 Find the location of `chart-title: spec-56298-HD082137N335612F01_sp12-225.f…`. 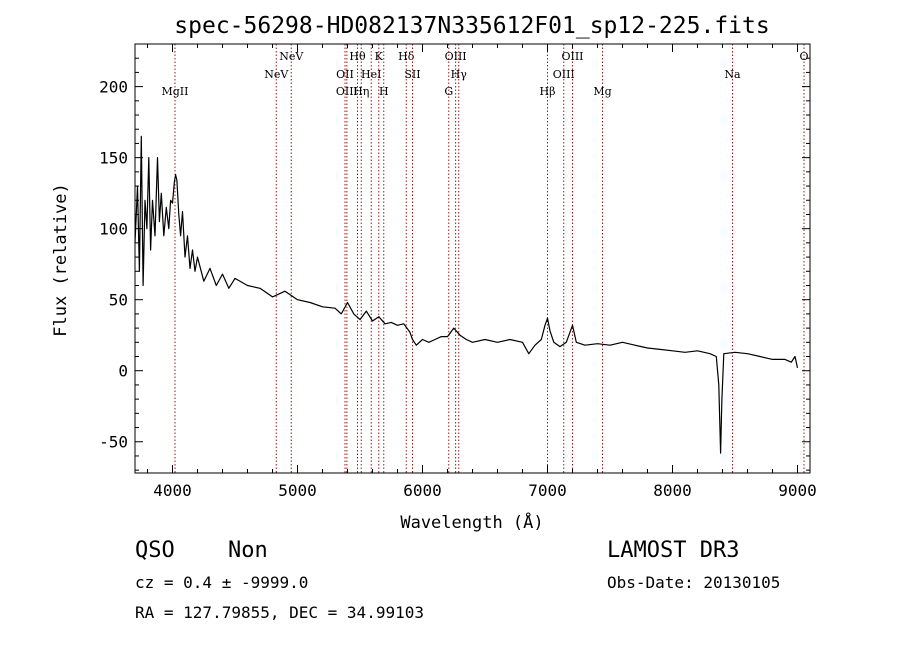

chart-title: spec-56298-HD082137N335612F01_sp12-225.f… is located at coordinates (471, 26).